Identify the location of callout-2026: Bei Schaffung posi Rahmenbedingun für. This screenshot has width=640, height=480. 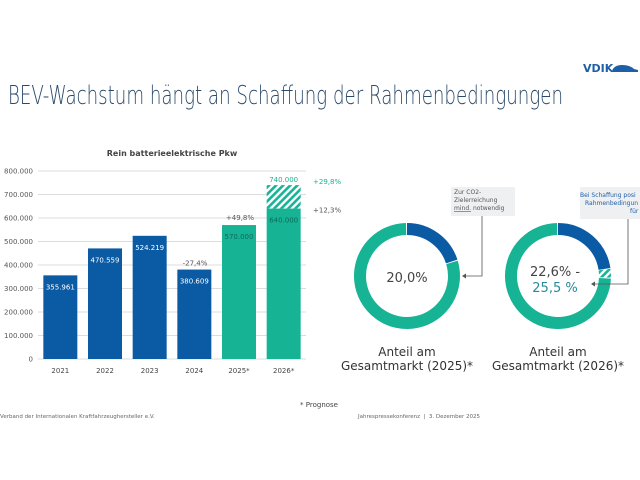
(610, 237).